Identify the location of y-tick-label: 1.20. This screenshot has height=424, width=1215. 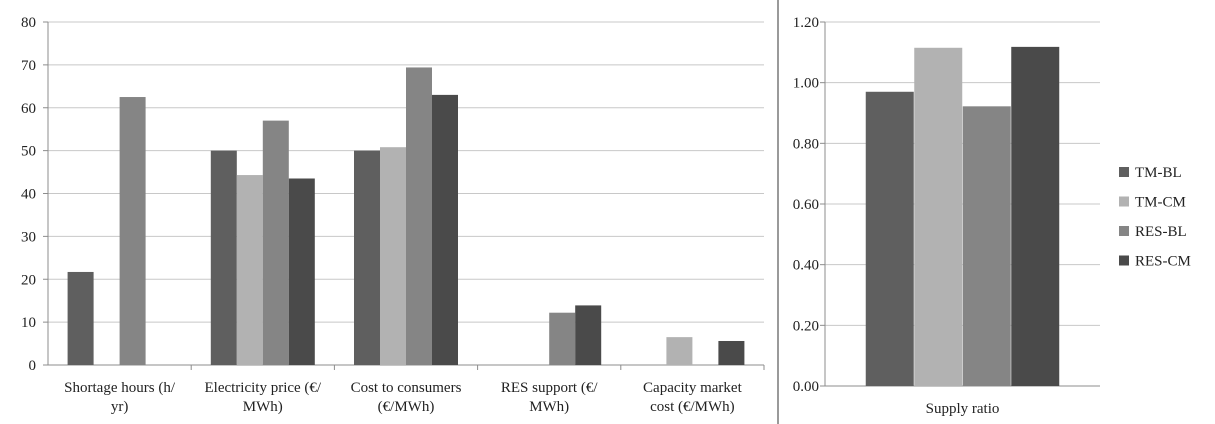
(806, 23).